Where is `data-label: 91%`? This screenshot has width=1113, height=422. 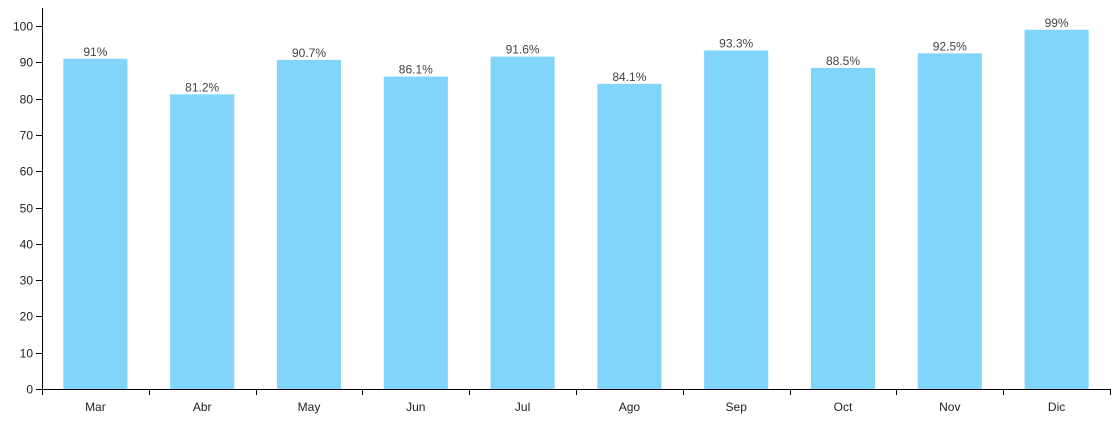 data-label: 91% is located at coordinates (95, 52).